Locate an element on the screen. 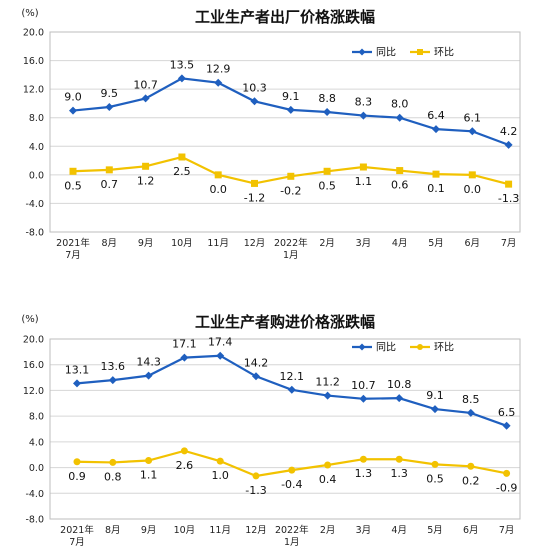 This screenshot has width=559, height=558. x-tick-label: 9月 is located at coordinates (149, 530).